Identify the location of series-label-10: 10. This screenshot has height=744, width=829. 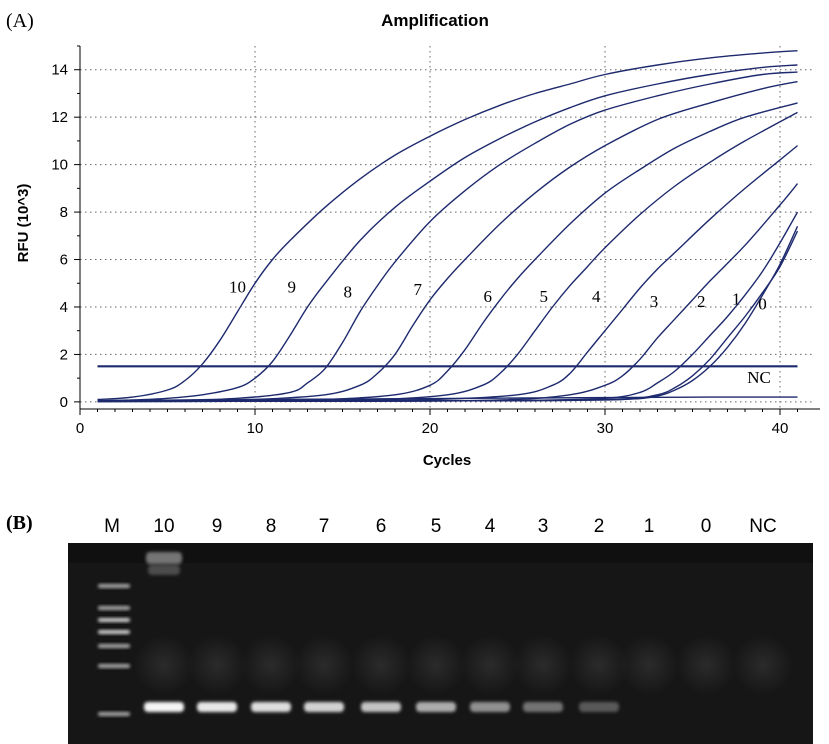
(237, 287).